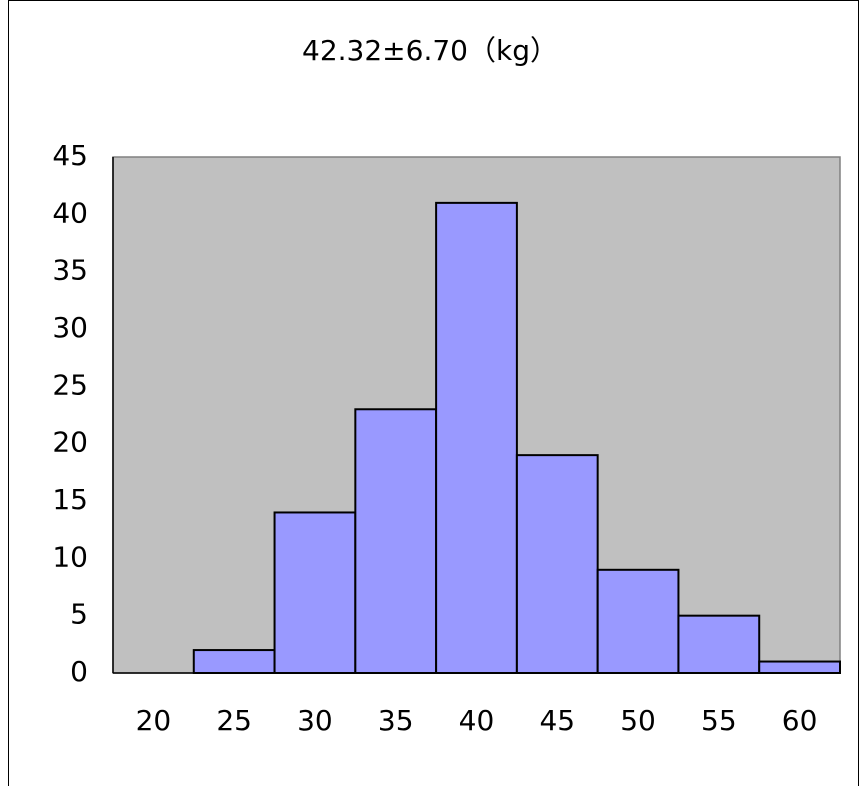  I want to click on y-tick-label: 45, so click(70, 155).